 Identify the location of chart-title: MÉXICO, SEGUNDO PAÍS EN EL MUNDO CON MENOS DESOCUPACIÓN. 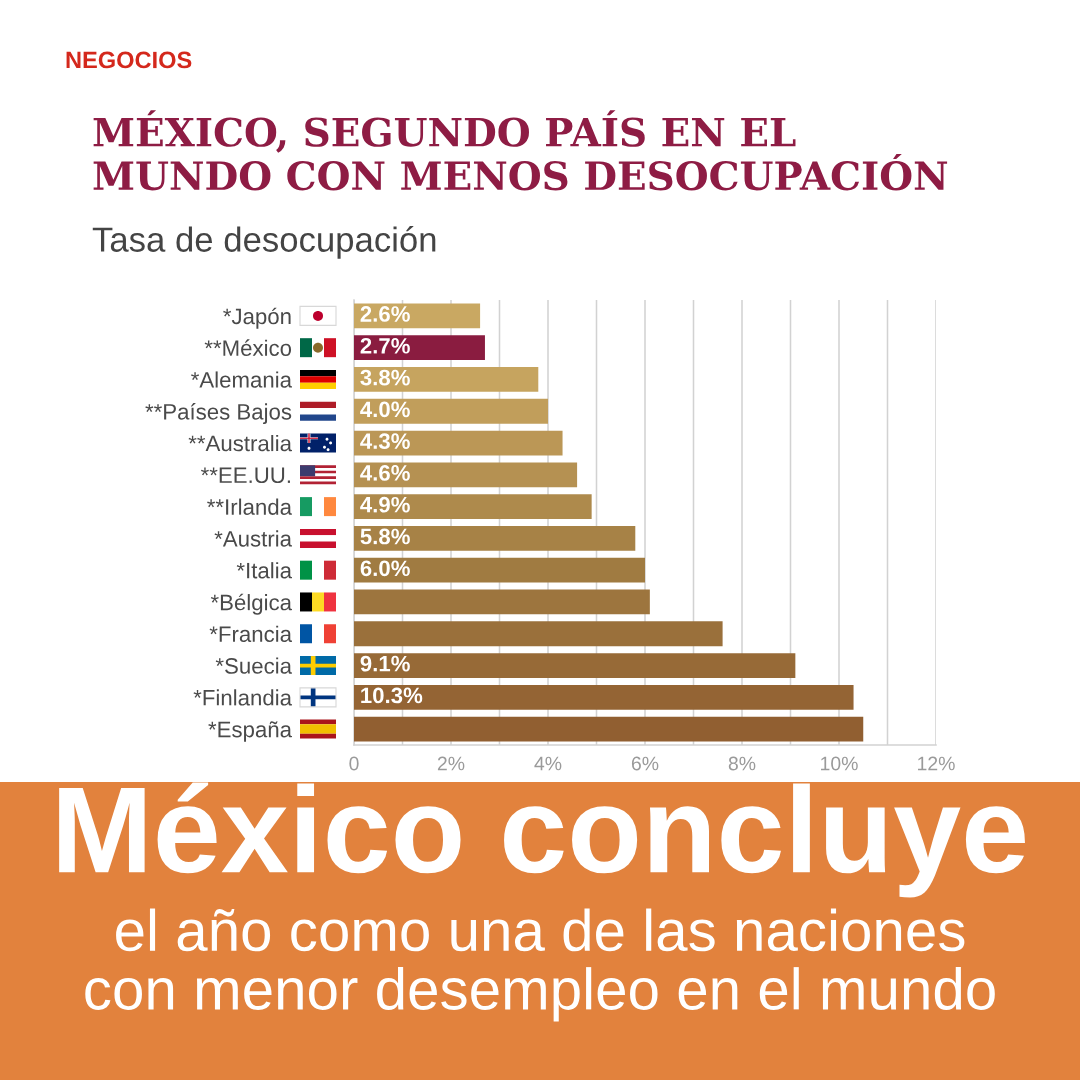
(520, 150).